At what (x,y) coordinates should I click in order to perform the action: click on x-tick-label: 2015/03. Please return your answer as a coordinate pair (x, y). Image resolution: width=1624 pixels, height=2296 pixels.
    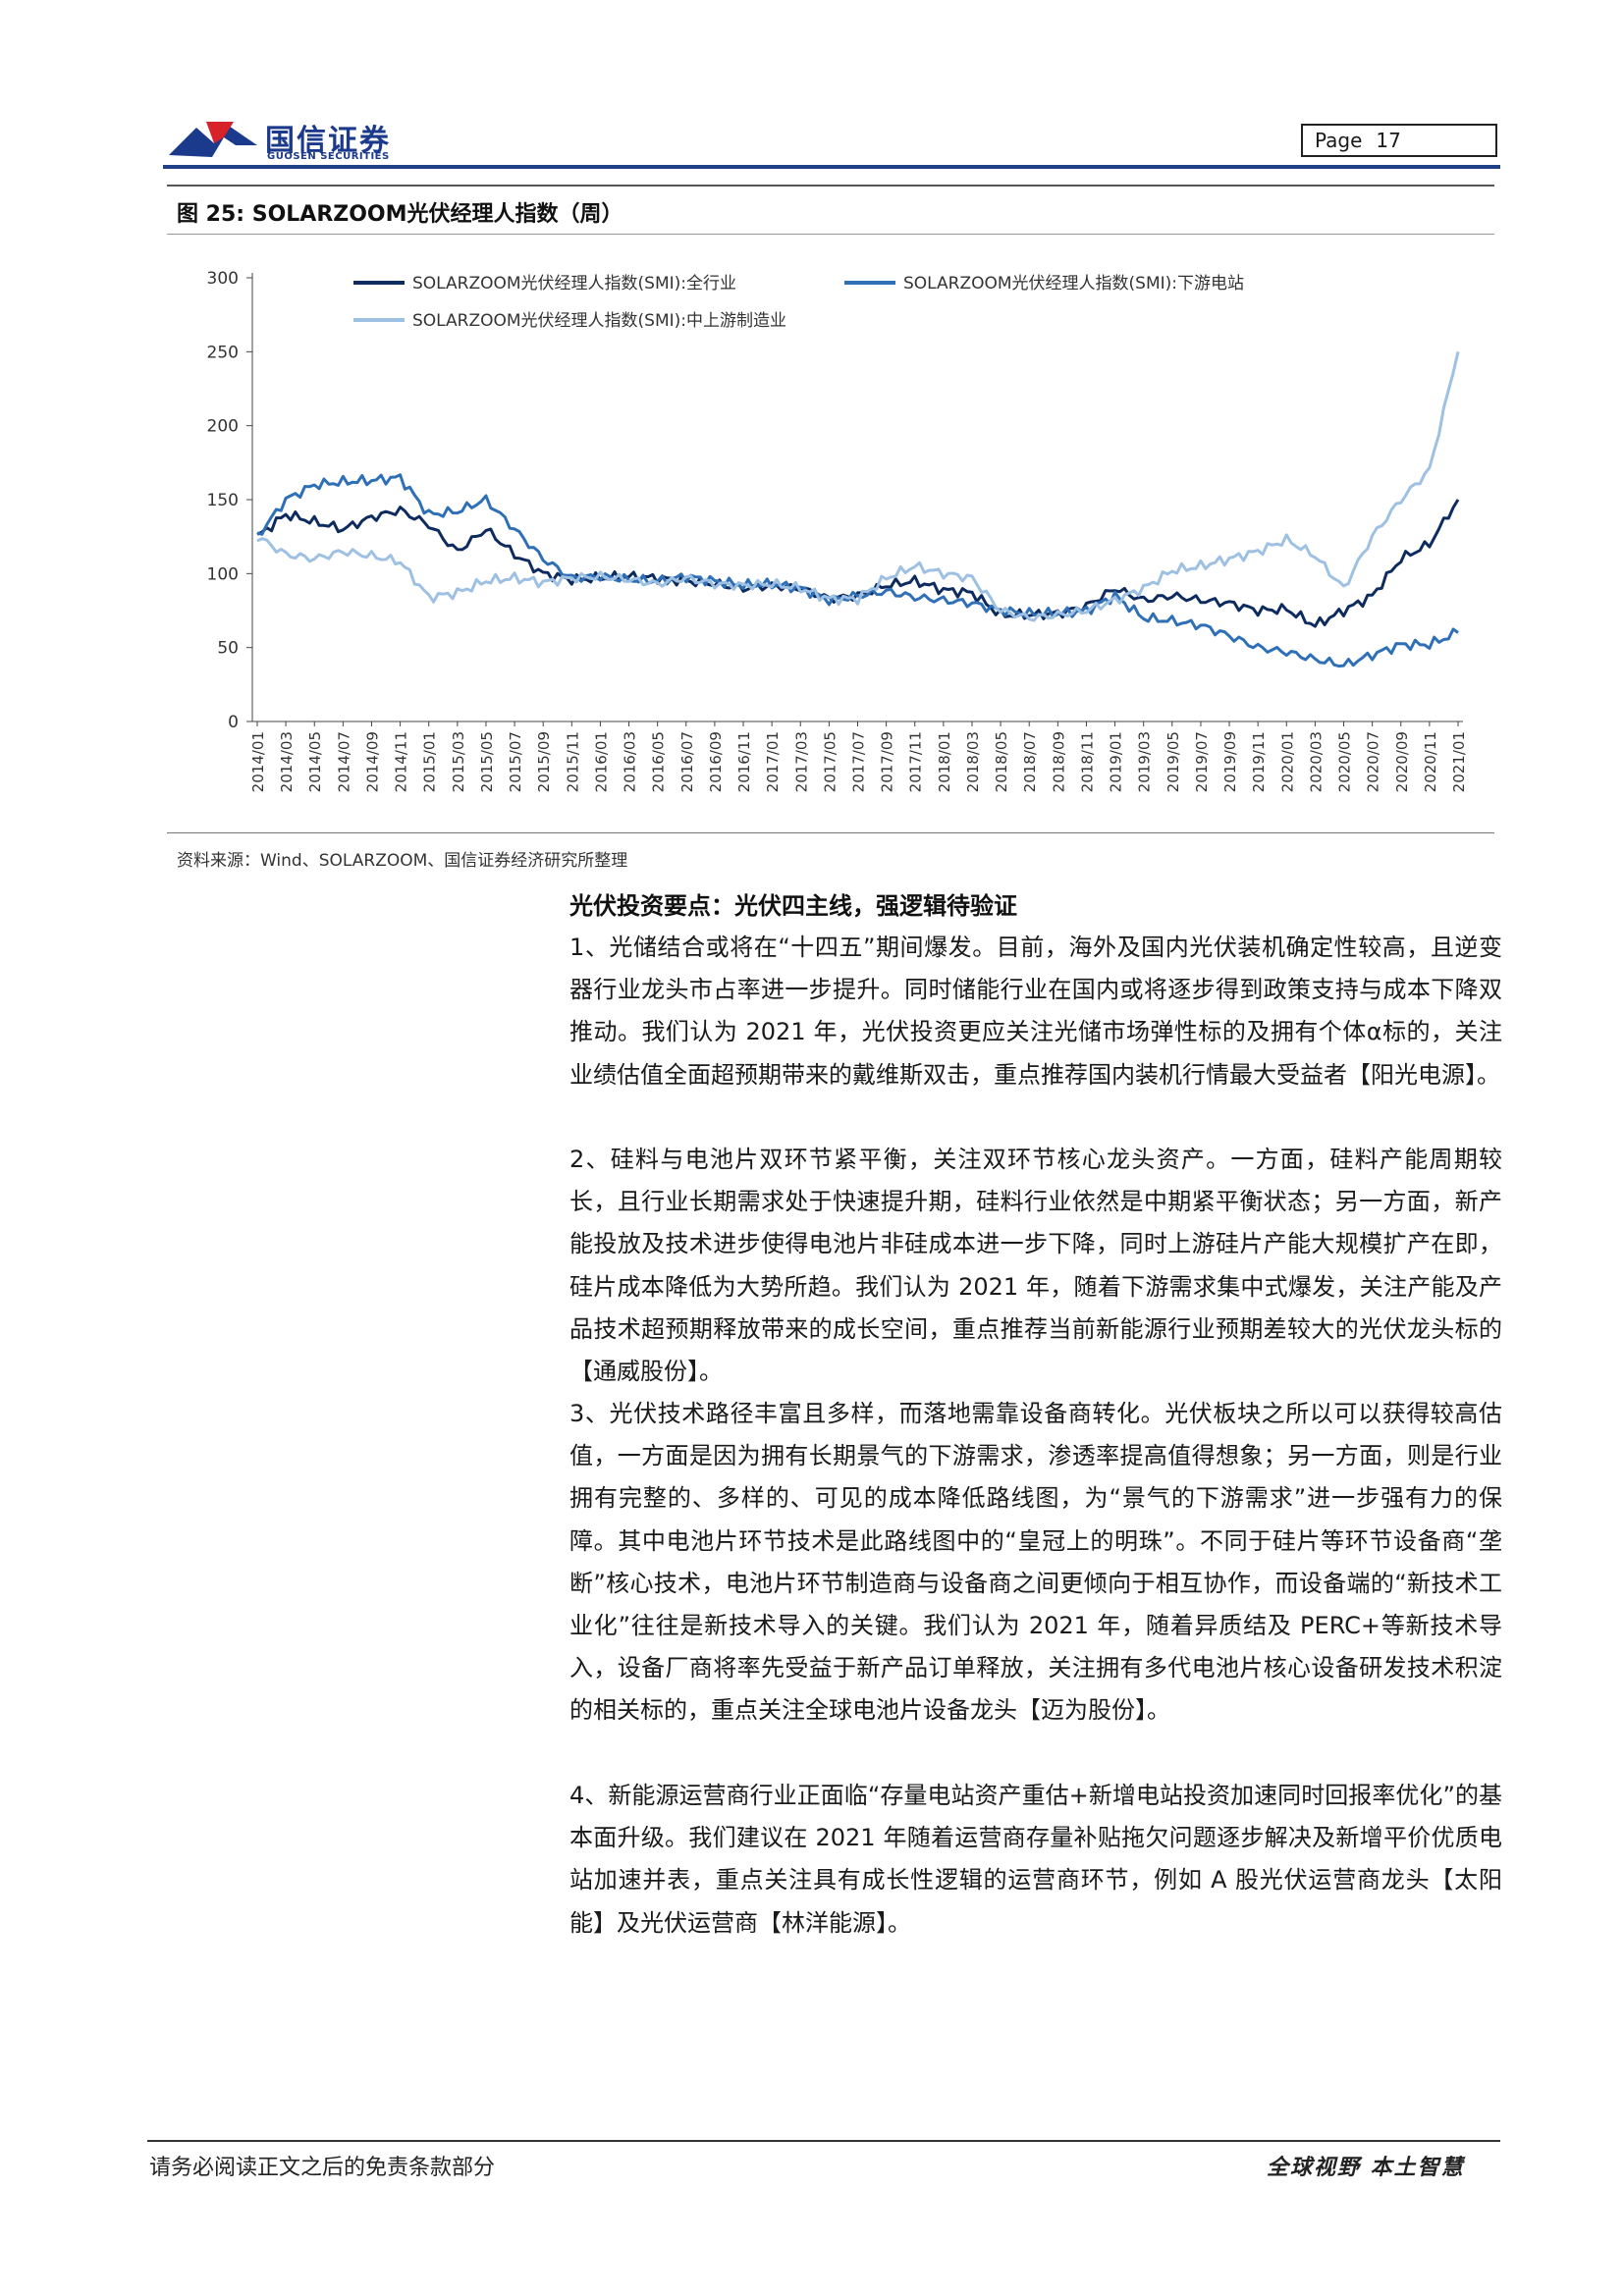
    Looking at the image, I should click on (458, 761).